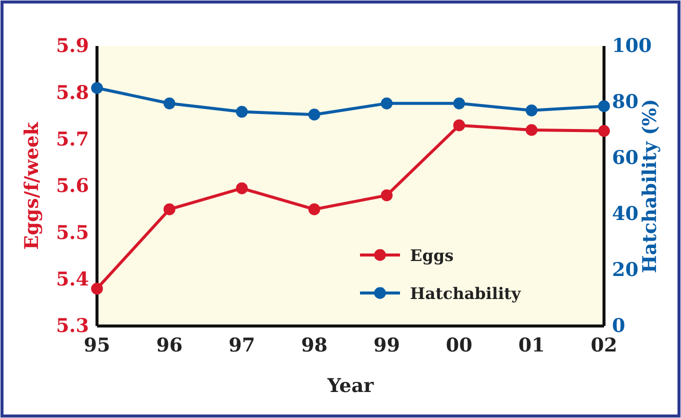 The height and width of the screenshot is (418, 681). What do you see at coordinates (386, 345) in the screenshot?
I see `x-tick-label: 99` at bounding box center [386, 345].